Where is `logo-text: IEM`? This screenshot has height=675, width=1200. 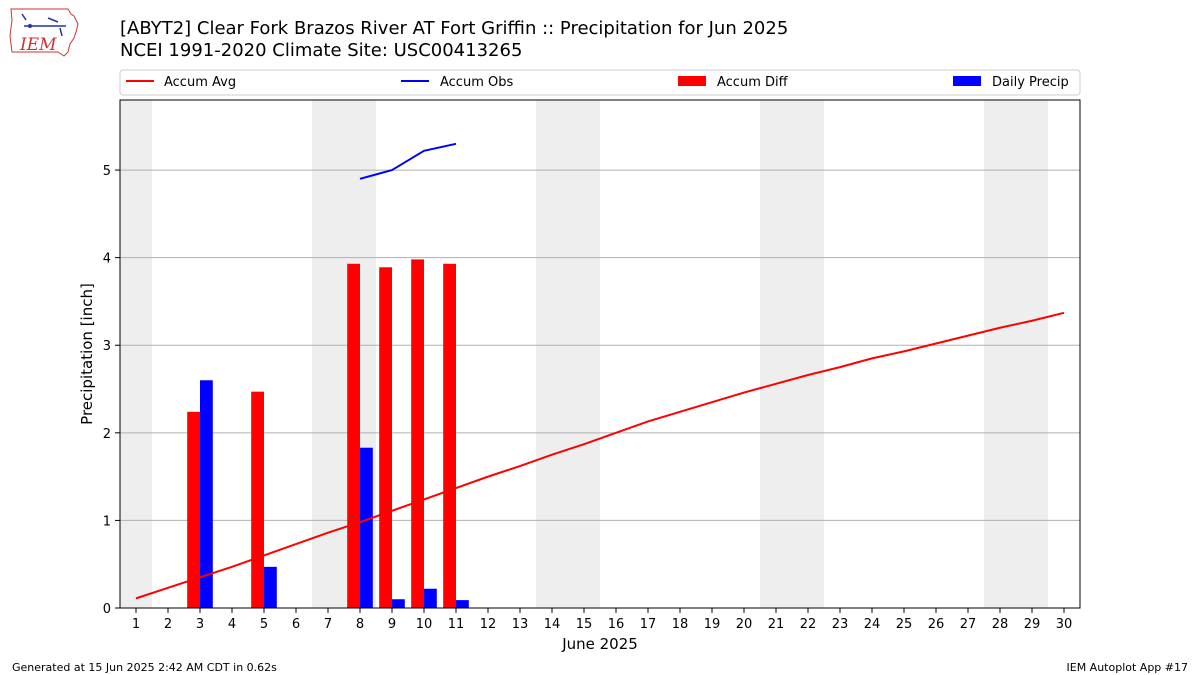 logo-text: IEM is located at coordinates (38, 45).